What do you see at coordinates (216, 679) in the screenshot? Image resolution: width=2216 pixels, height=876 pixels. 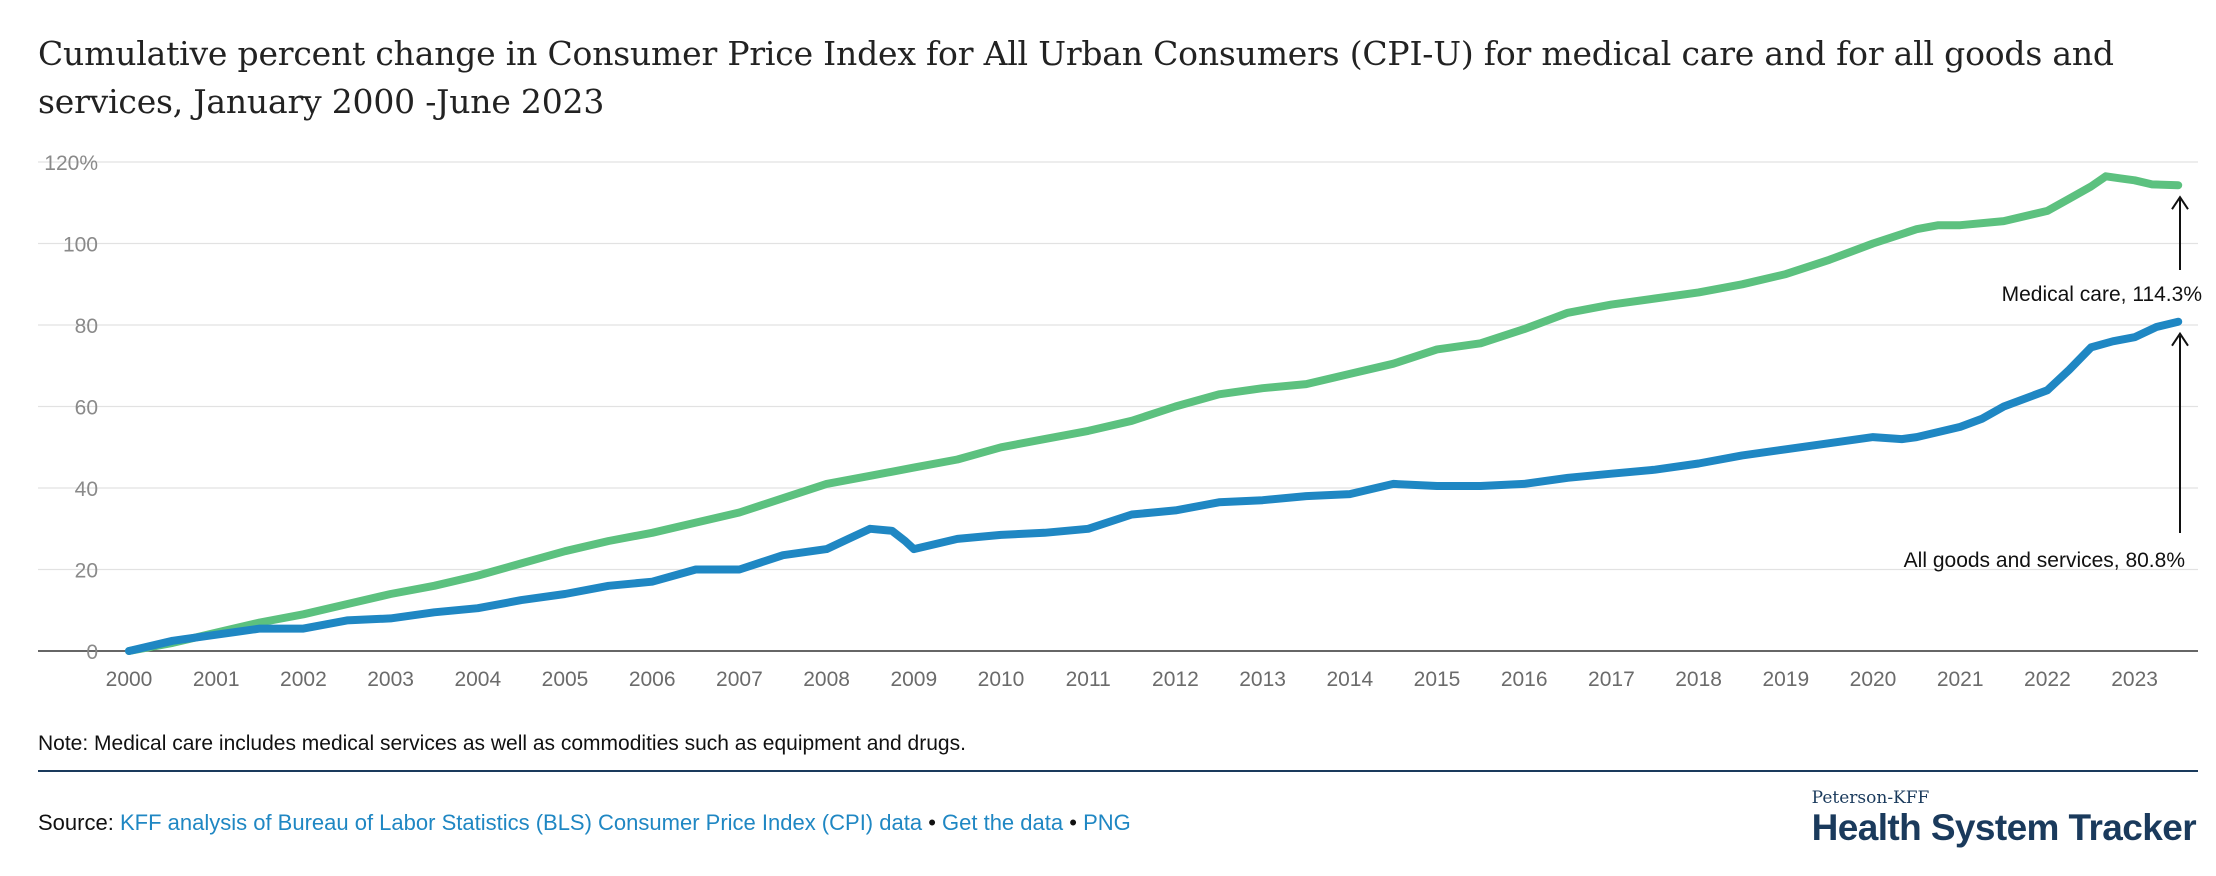 I see `x-tick-label: 2001` at bounding box center [216, 679].